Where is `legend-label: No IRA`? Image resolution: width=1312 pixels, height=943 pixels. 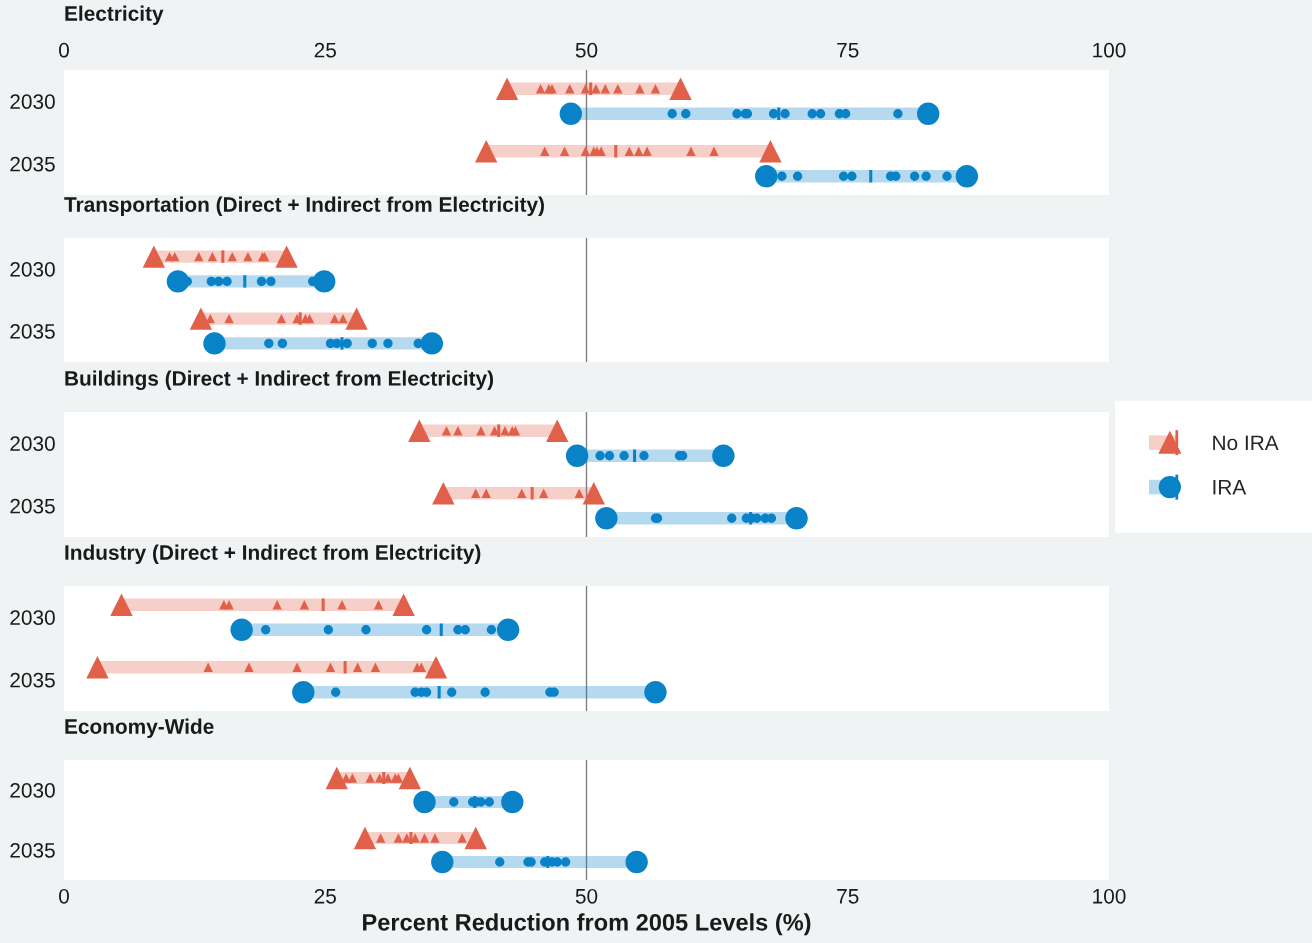 legend-label: No IRA is located at coordinates (1246, 443).